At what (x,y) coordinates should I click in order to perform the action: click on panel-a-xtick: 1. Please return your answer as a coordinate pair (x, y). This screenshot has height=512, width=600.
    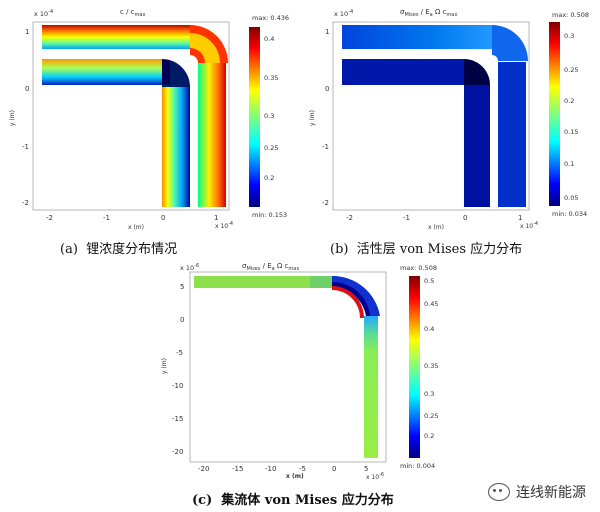
    Looking at the image, I should click on (216, 218).